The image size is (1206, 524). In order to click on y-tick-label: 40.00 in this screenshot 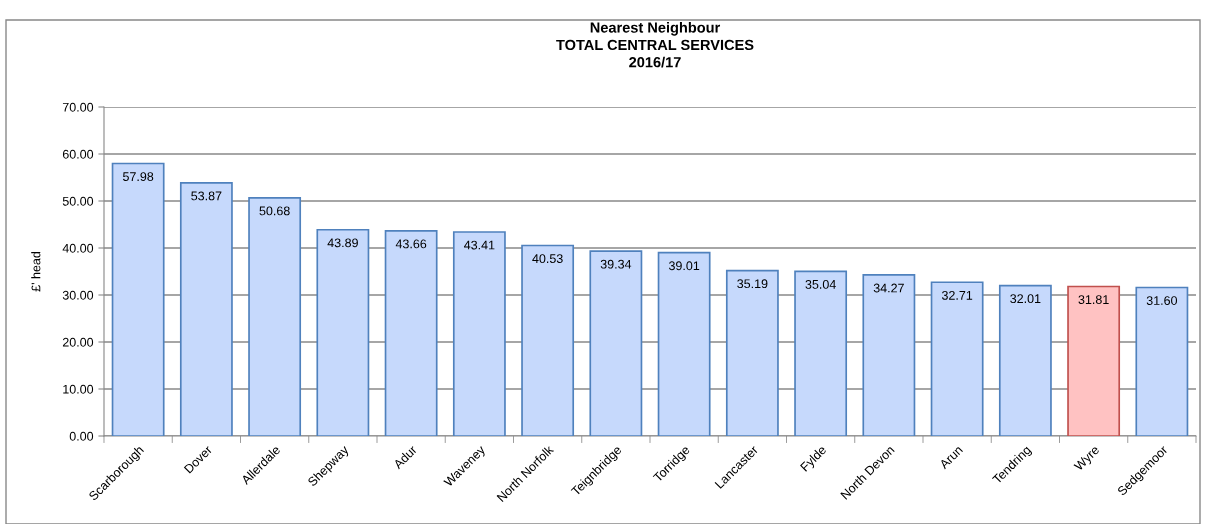, I will do `click(78, 248)`.